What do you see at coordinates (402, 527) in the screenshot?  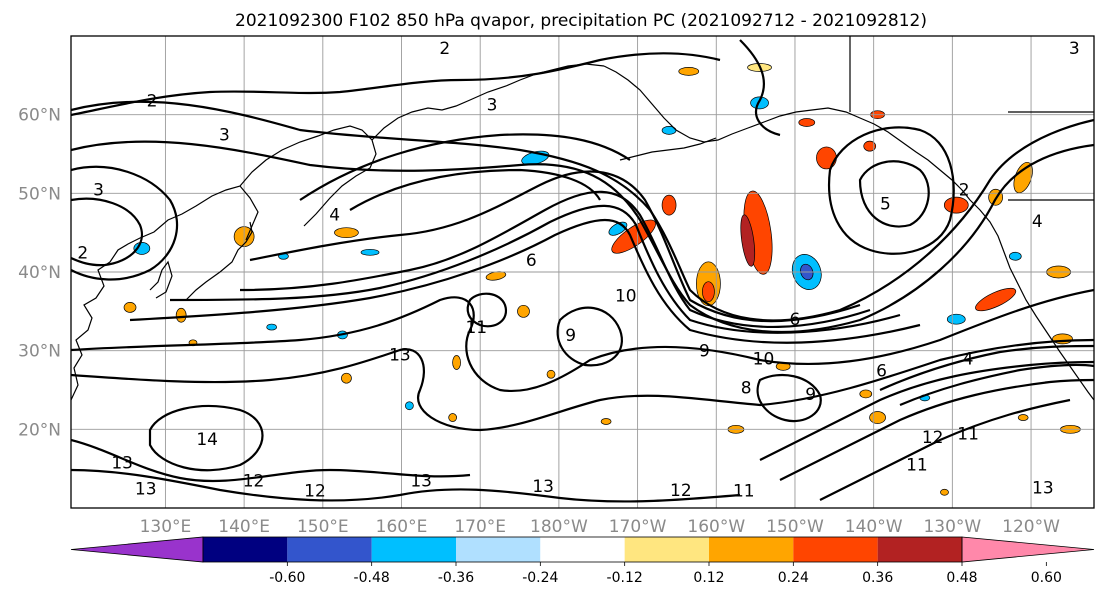 I see `longitude-tick-label: 160°E` at bounding box center [402, 527].